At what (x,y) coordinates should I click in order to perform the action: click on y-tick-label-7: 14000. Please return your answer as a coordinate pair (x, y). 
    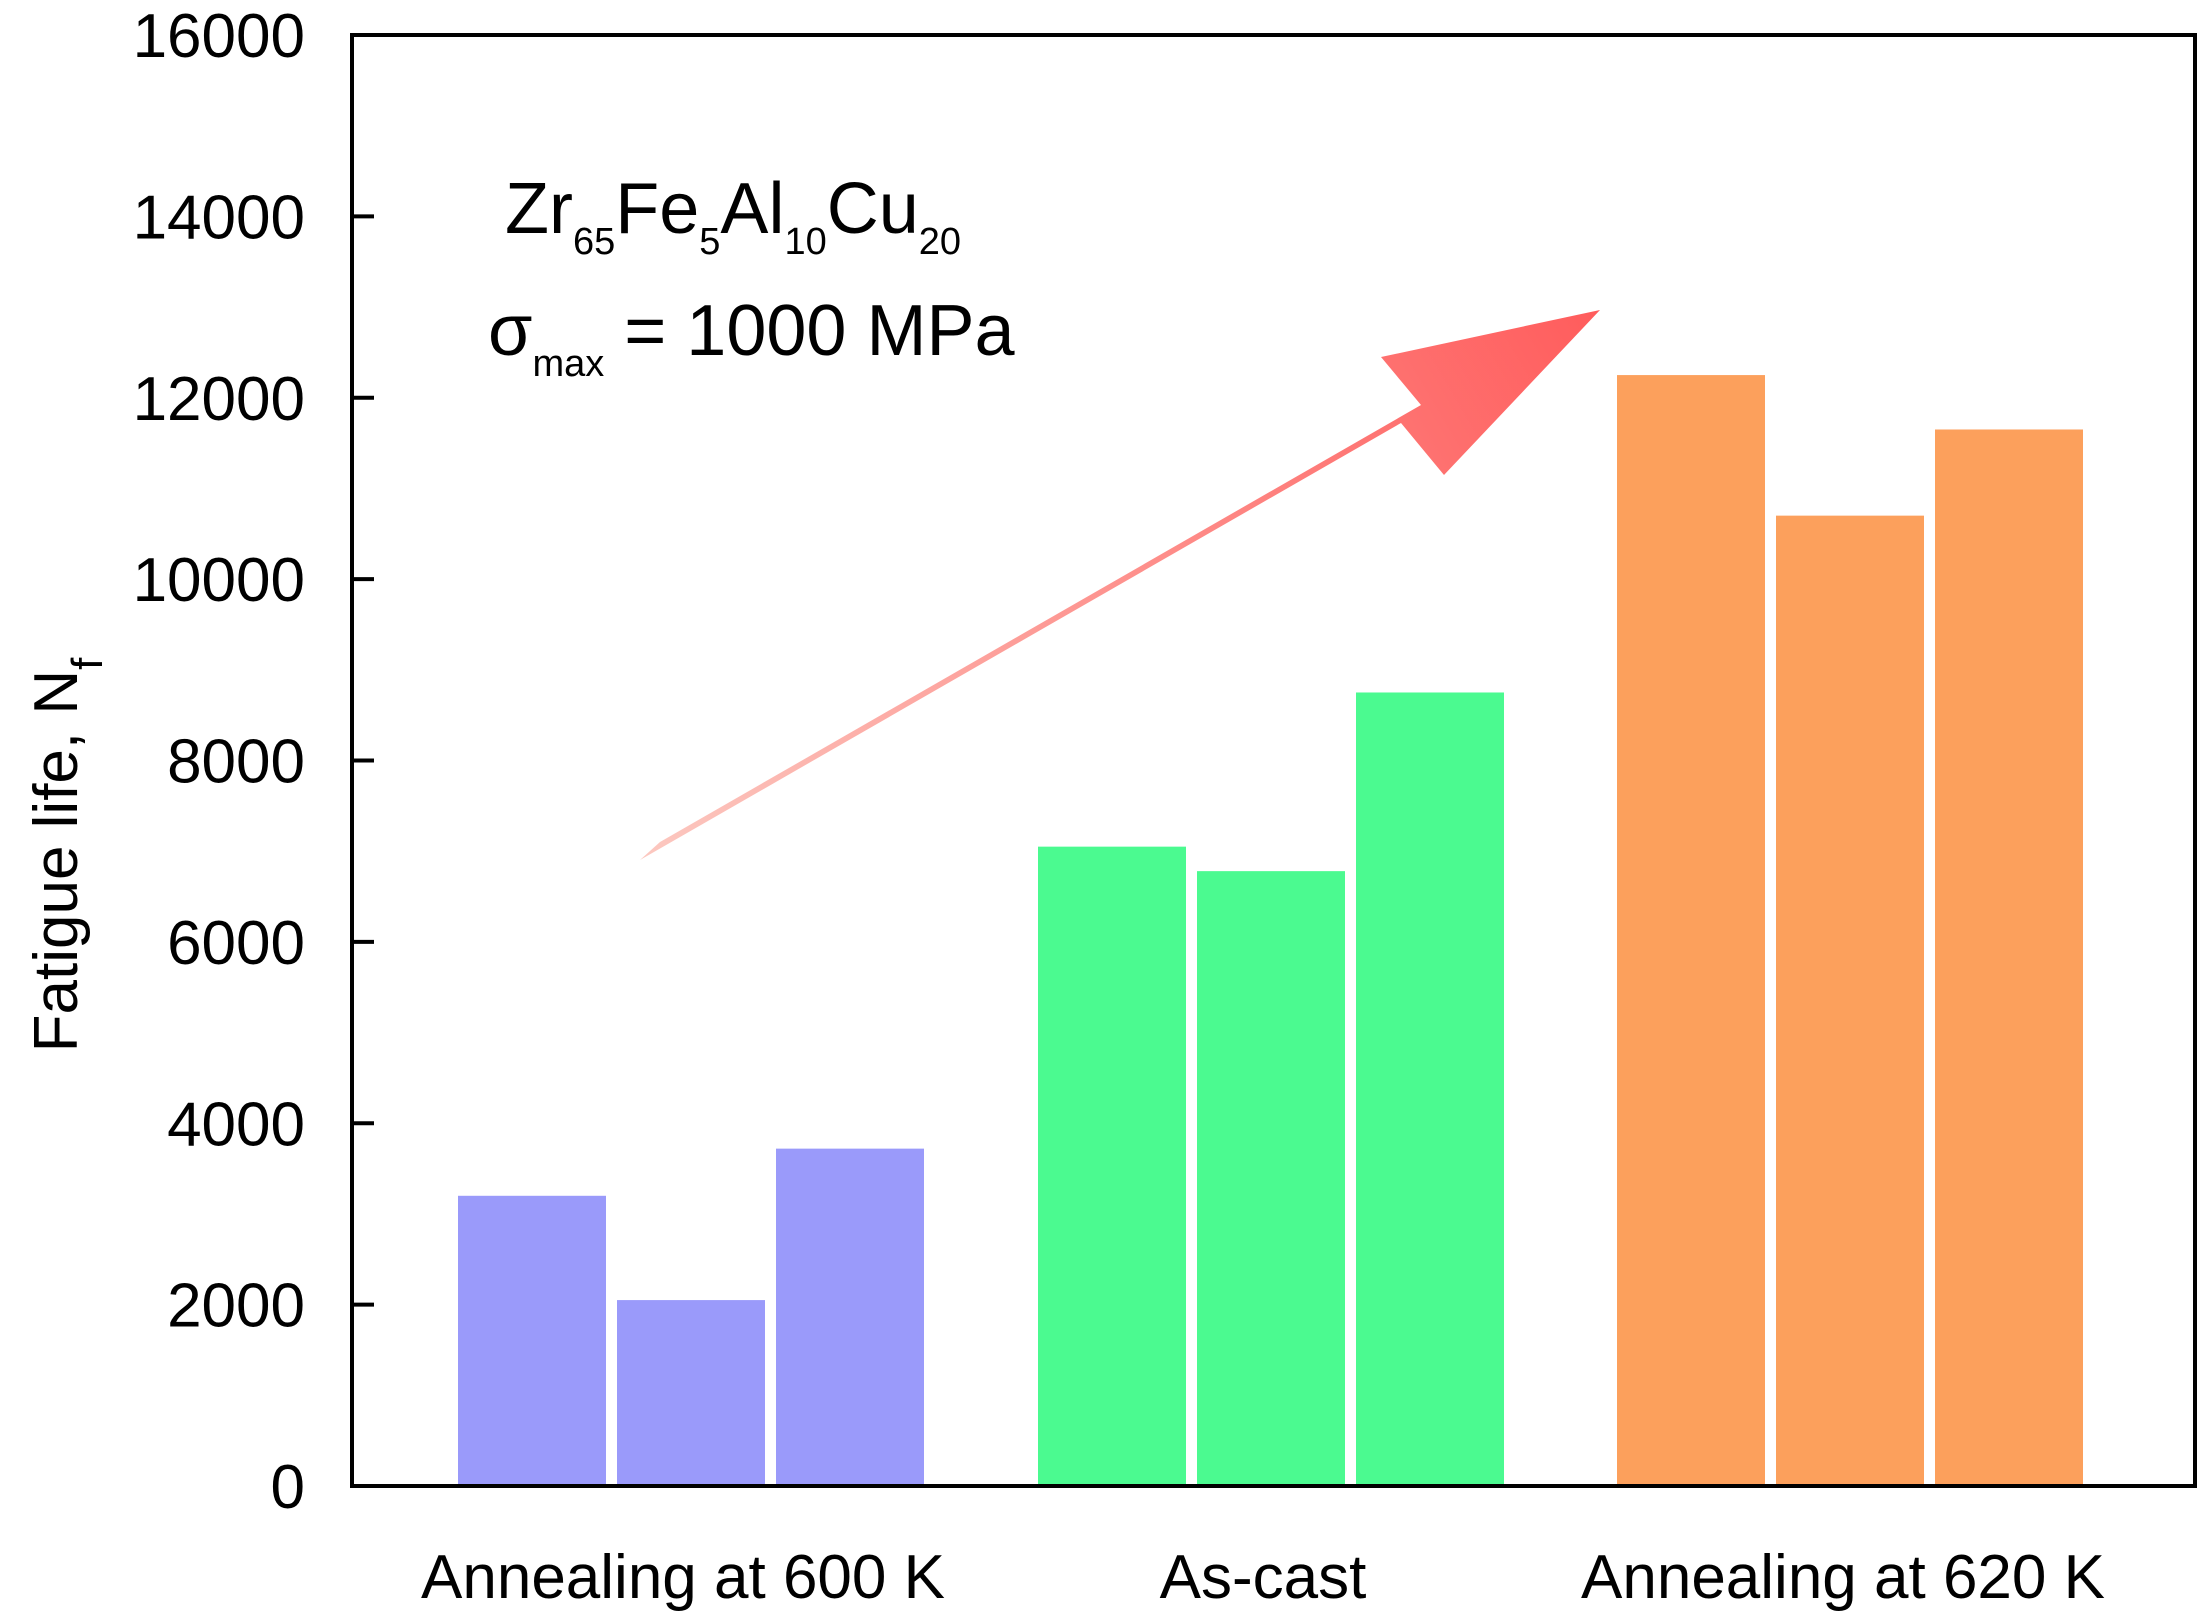
    Looking at the image, I should click on (219, 217).